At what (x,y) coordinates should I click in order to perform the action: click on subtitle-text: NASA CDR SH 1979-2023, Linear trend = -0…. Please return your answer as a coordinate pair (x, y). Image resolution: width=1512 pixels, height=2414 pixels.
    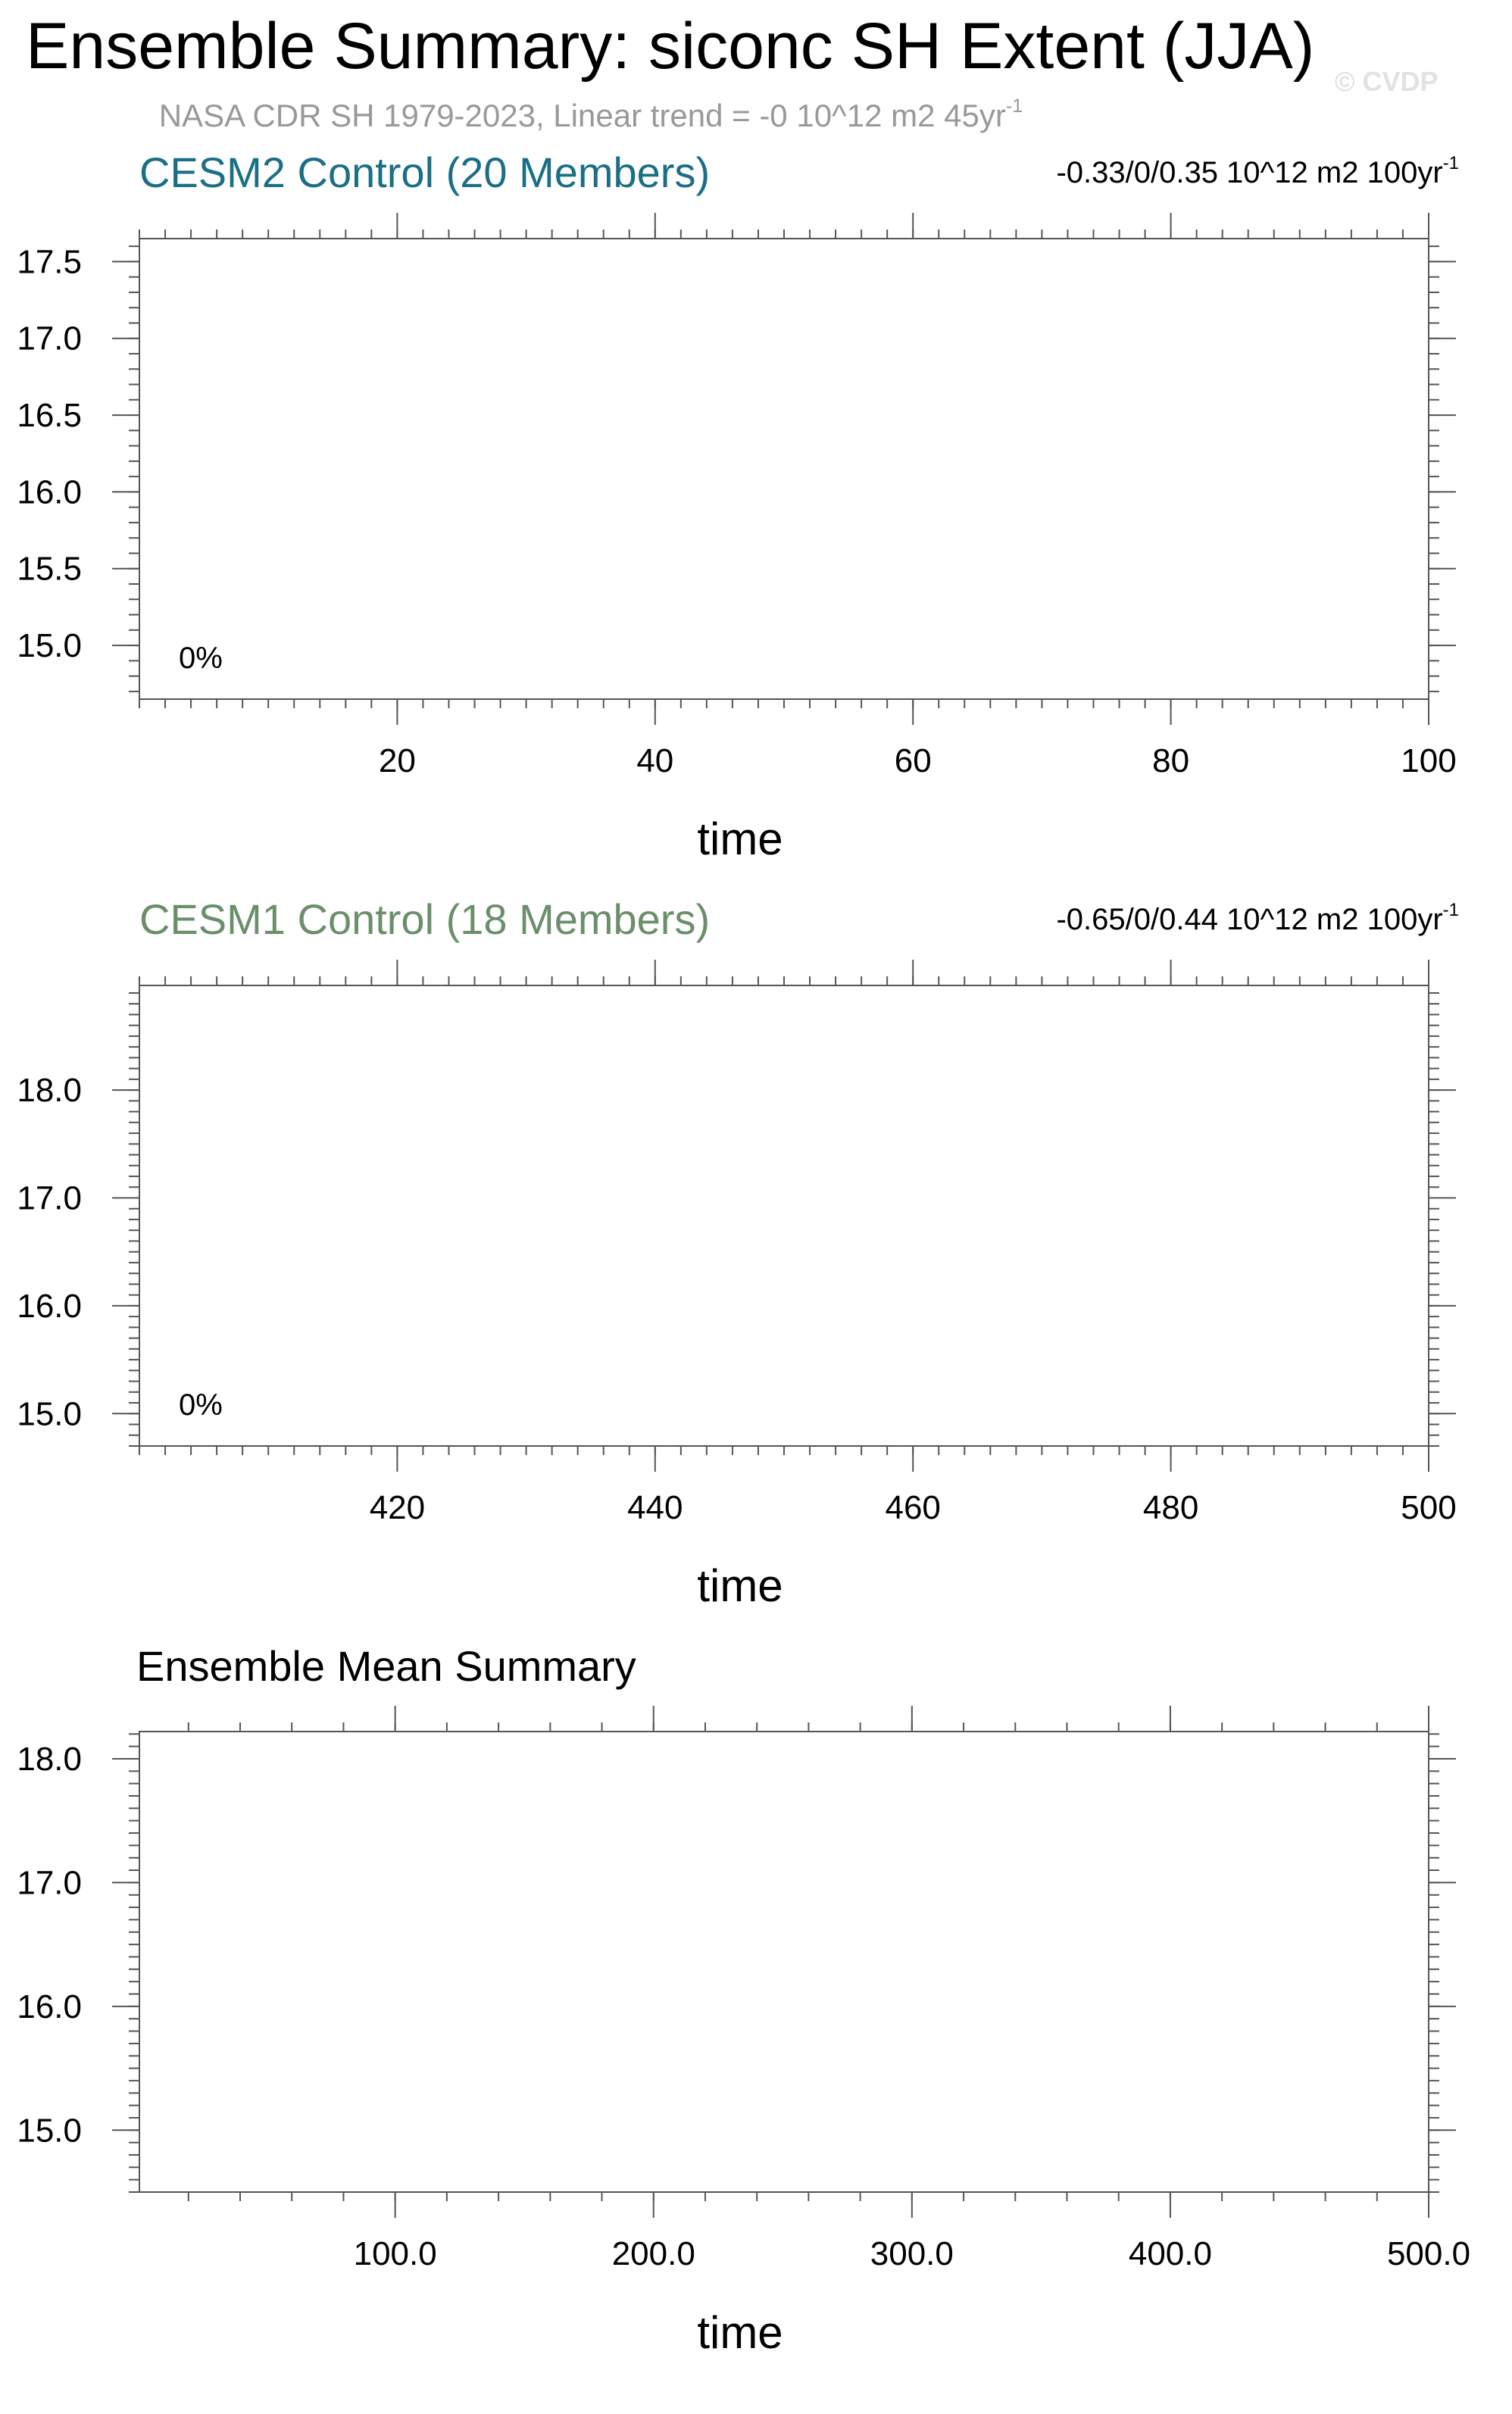
    Looking at the image, I should click on (582, 115).